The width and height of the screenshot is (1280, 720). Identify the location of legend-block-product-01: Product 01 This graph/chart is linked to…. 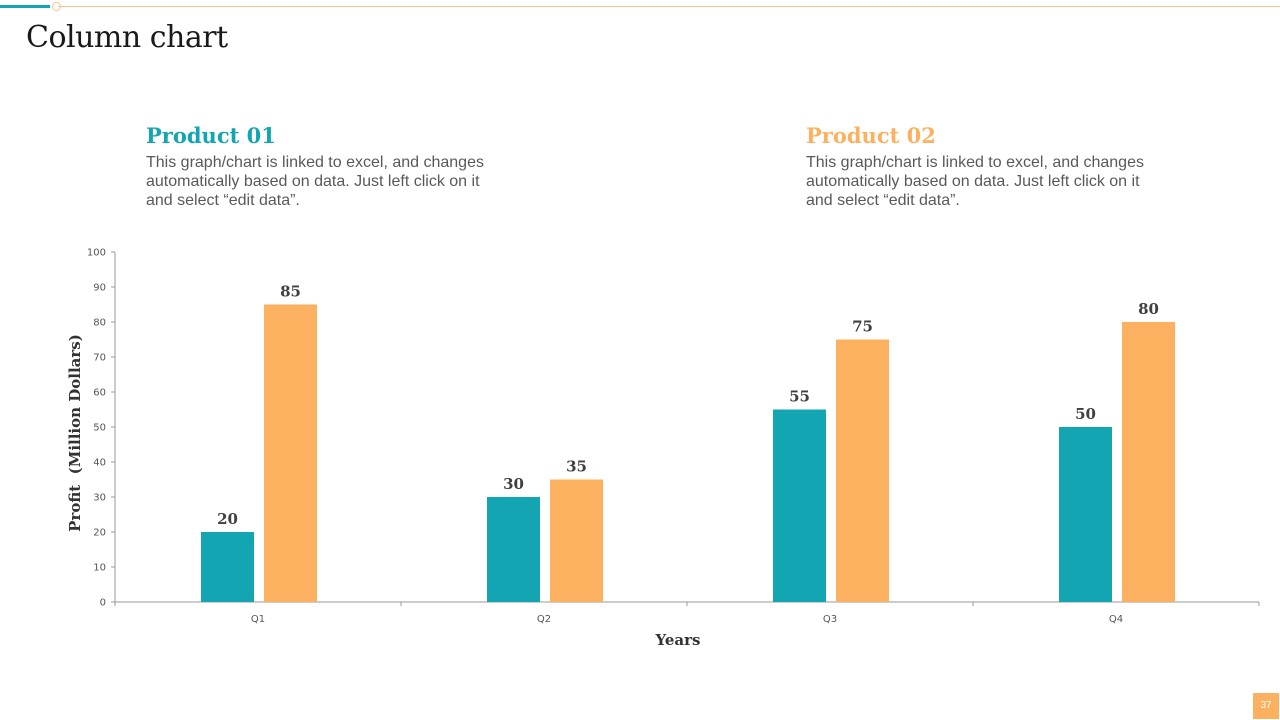
(316, 166).